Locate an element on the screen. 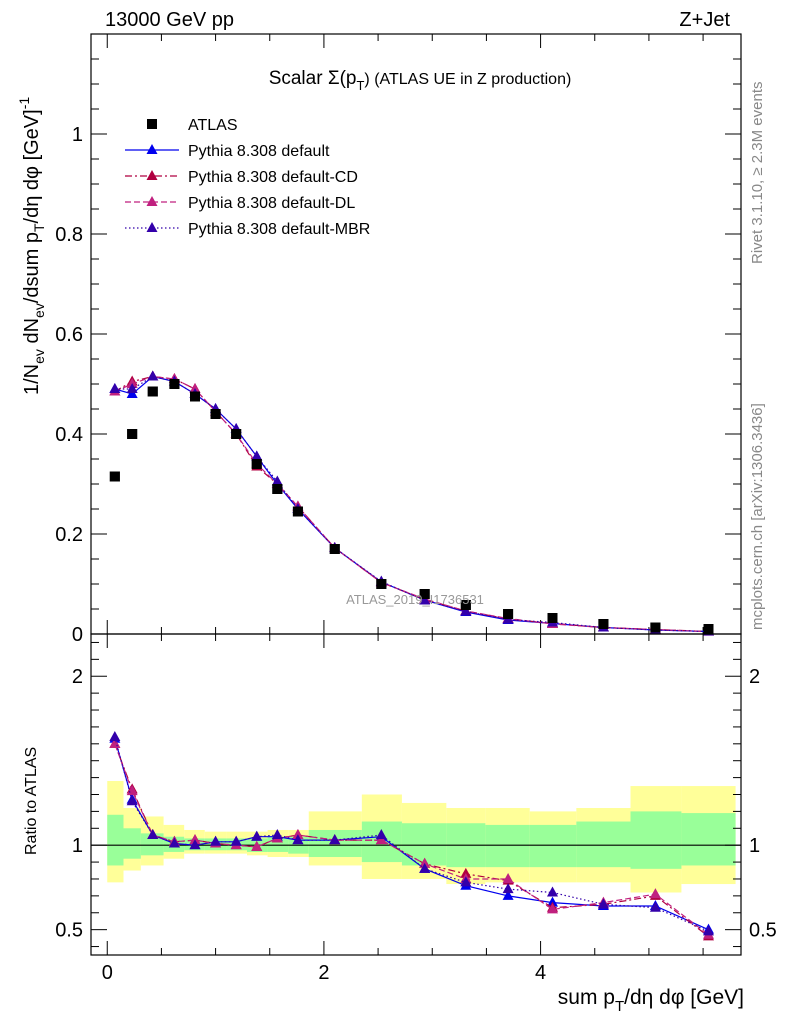 This screenshot has width=786, height=1024. watermark: ATLAS_2019_I1736531 is located at coordinates (415, 599).